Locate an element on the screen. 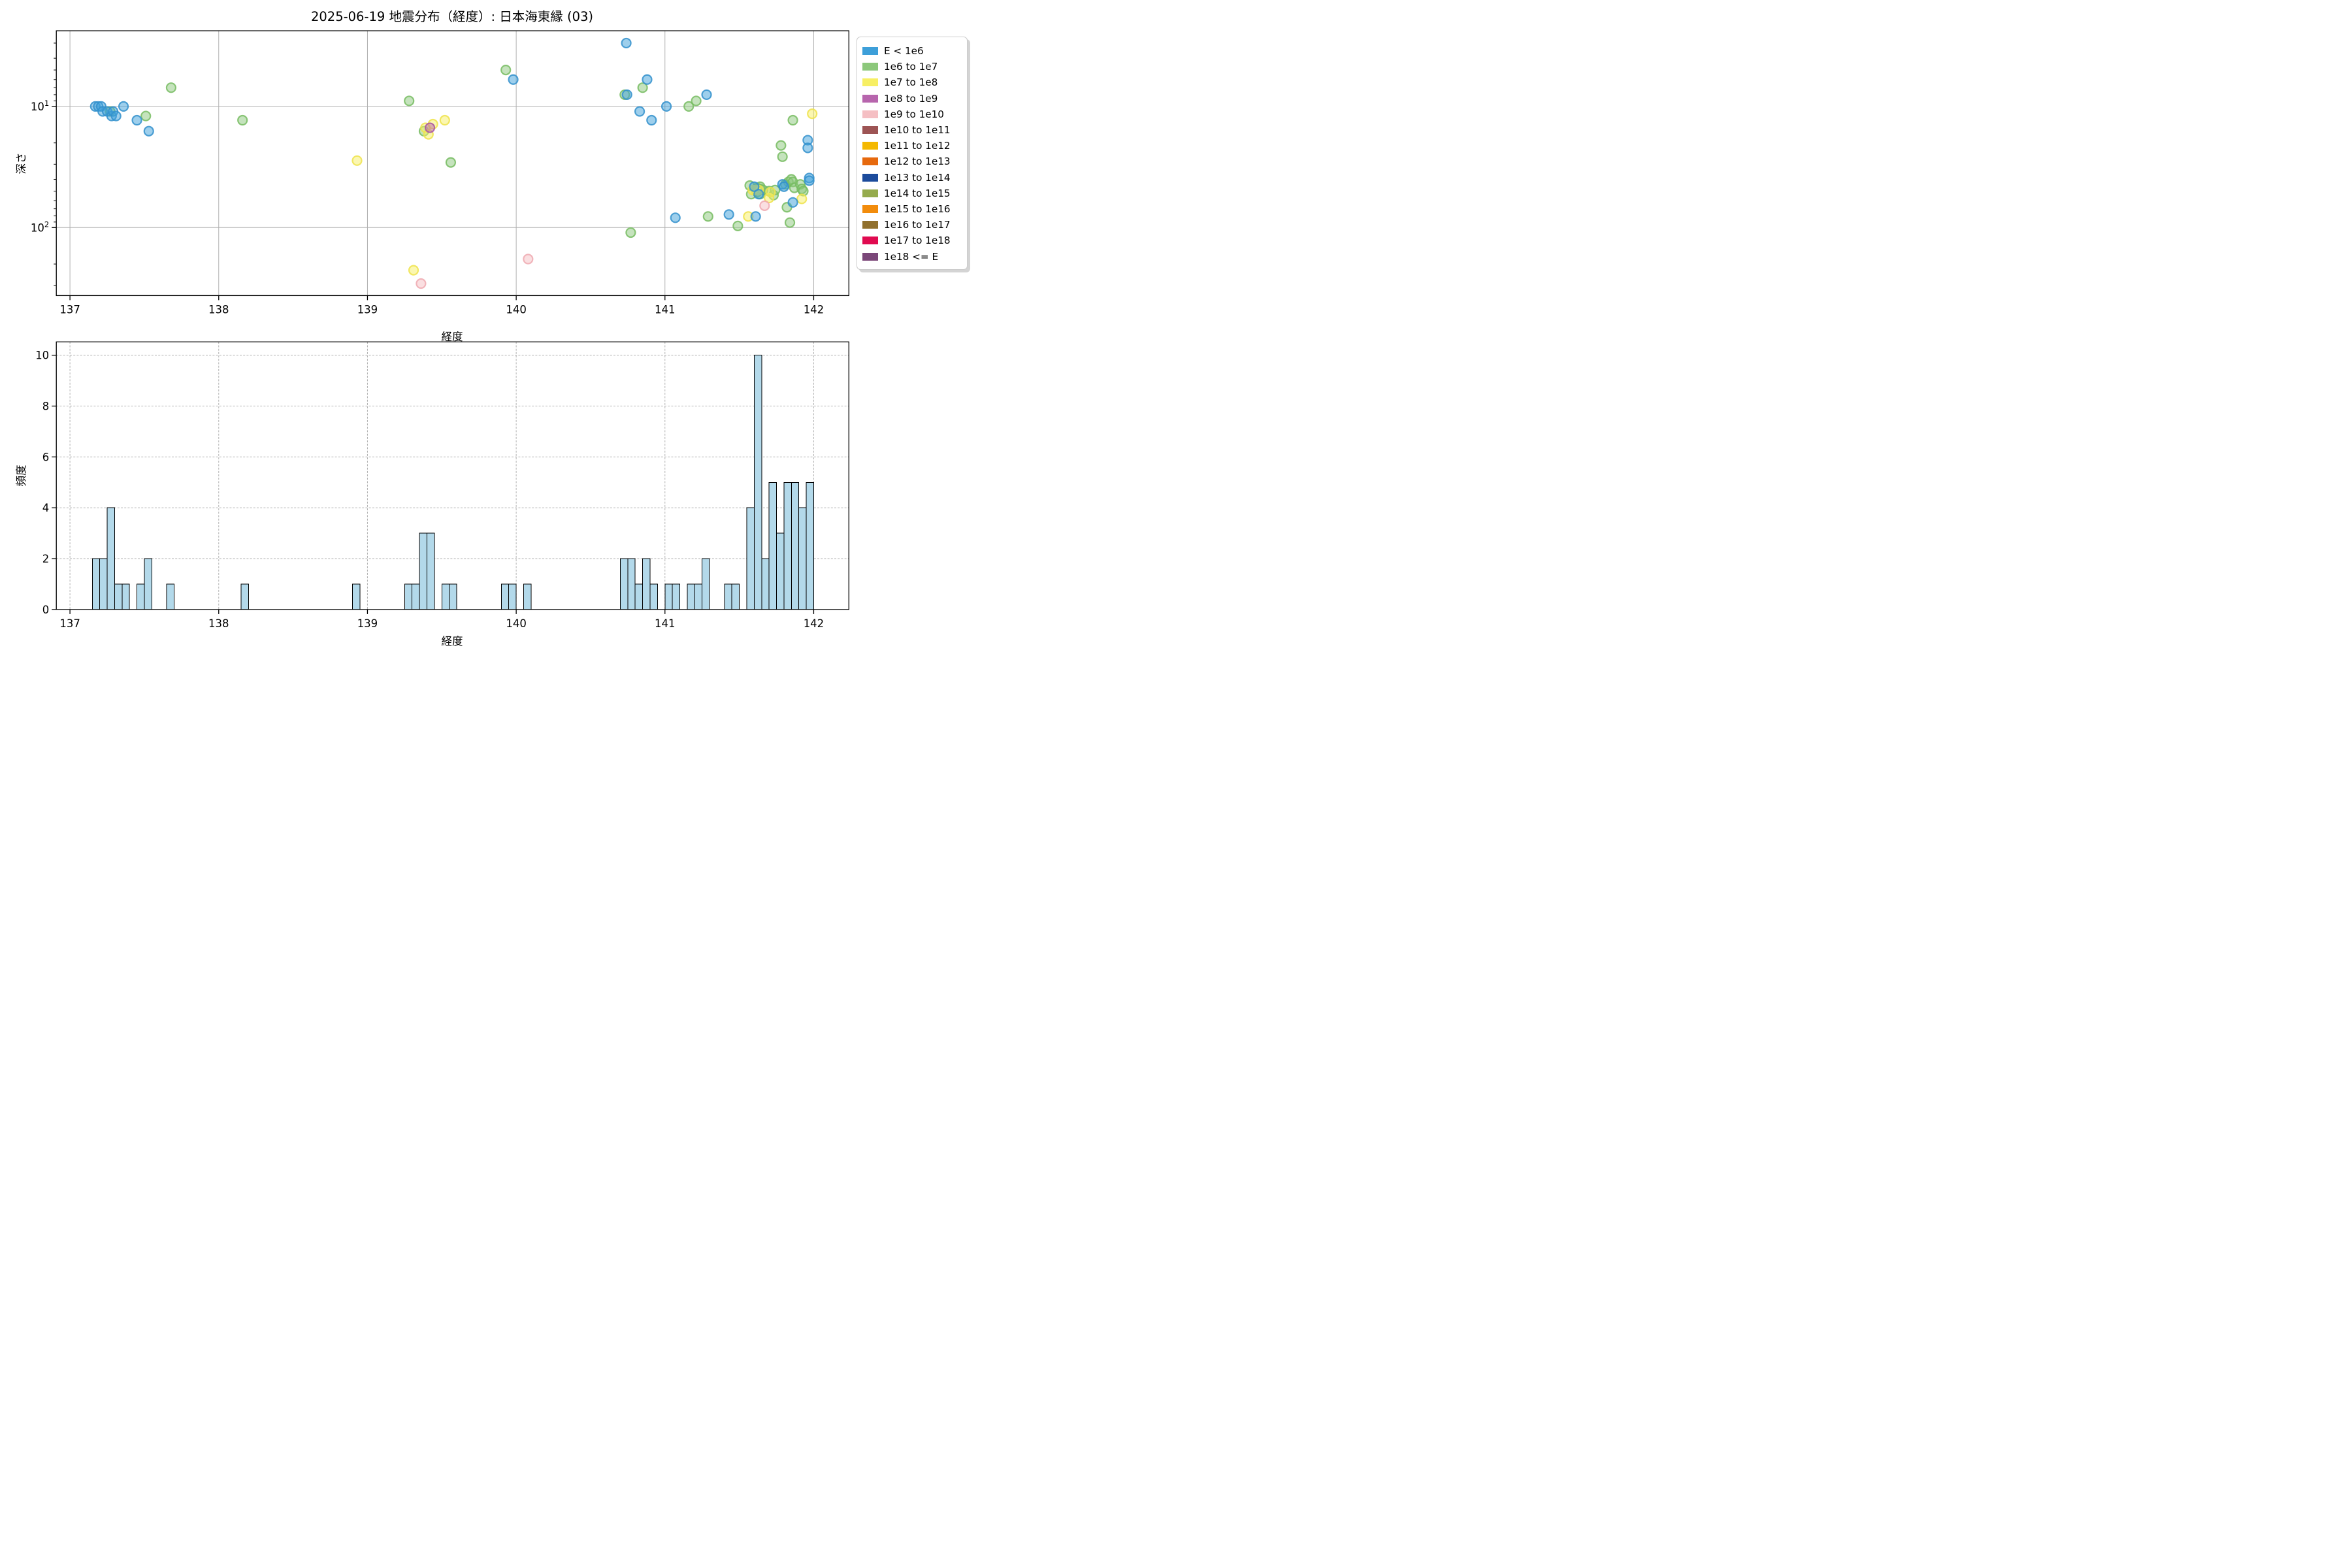 This screenshot has height=1568, width=2352. hist-tick-label-y: 0 is located at coordinates (46, 610).